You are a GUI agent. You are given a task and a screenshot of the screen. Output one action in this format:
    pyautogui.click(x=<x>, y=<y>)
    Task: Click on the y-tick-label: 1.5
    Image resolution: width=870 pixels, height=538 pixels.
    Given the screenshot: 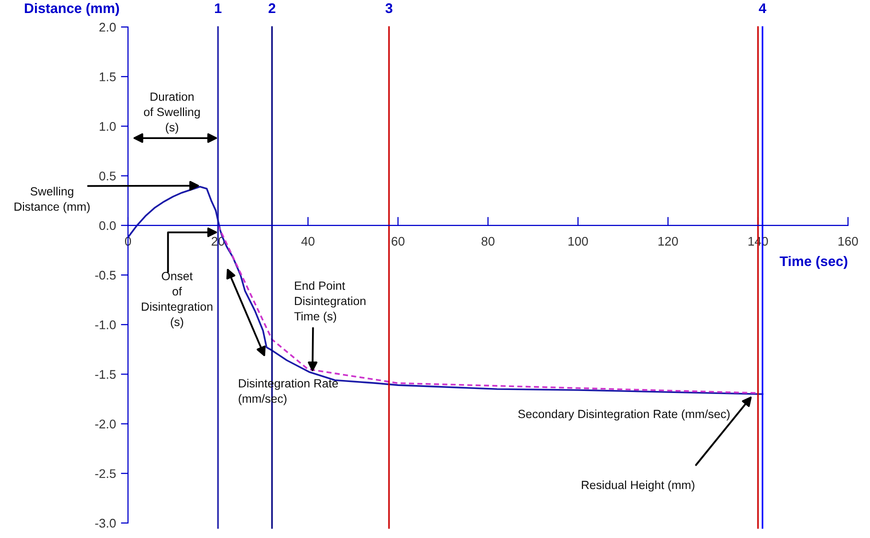 What is the action you would take?
    pyautogui.click(x=108, y=77)
    